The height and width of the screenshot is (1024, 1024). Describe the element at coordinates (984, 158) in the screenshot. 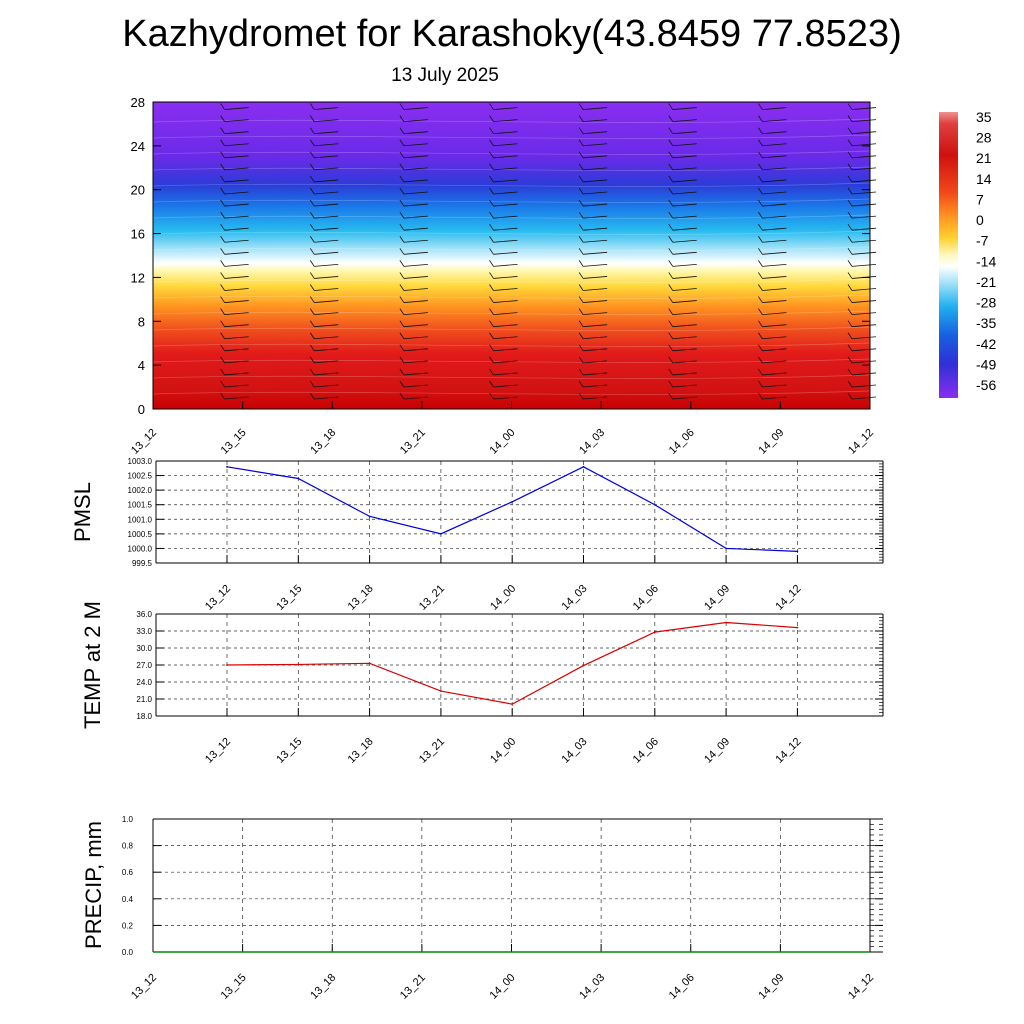

I see `colorbar-label: 21` at that location.